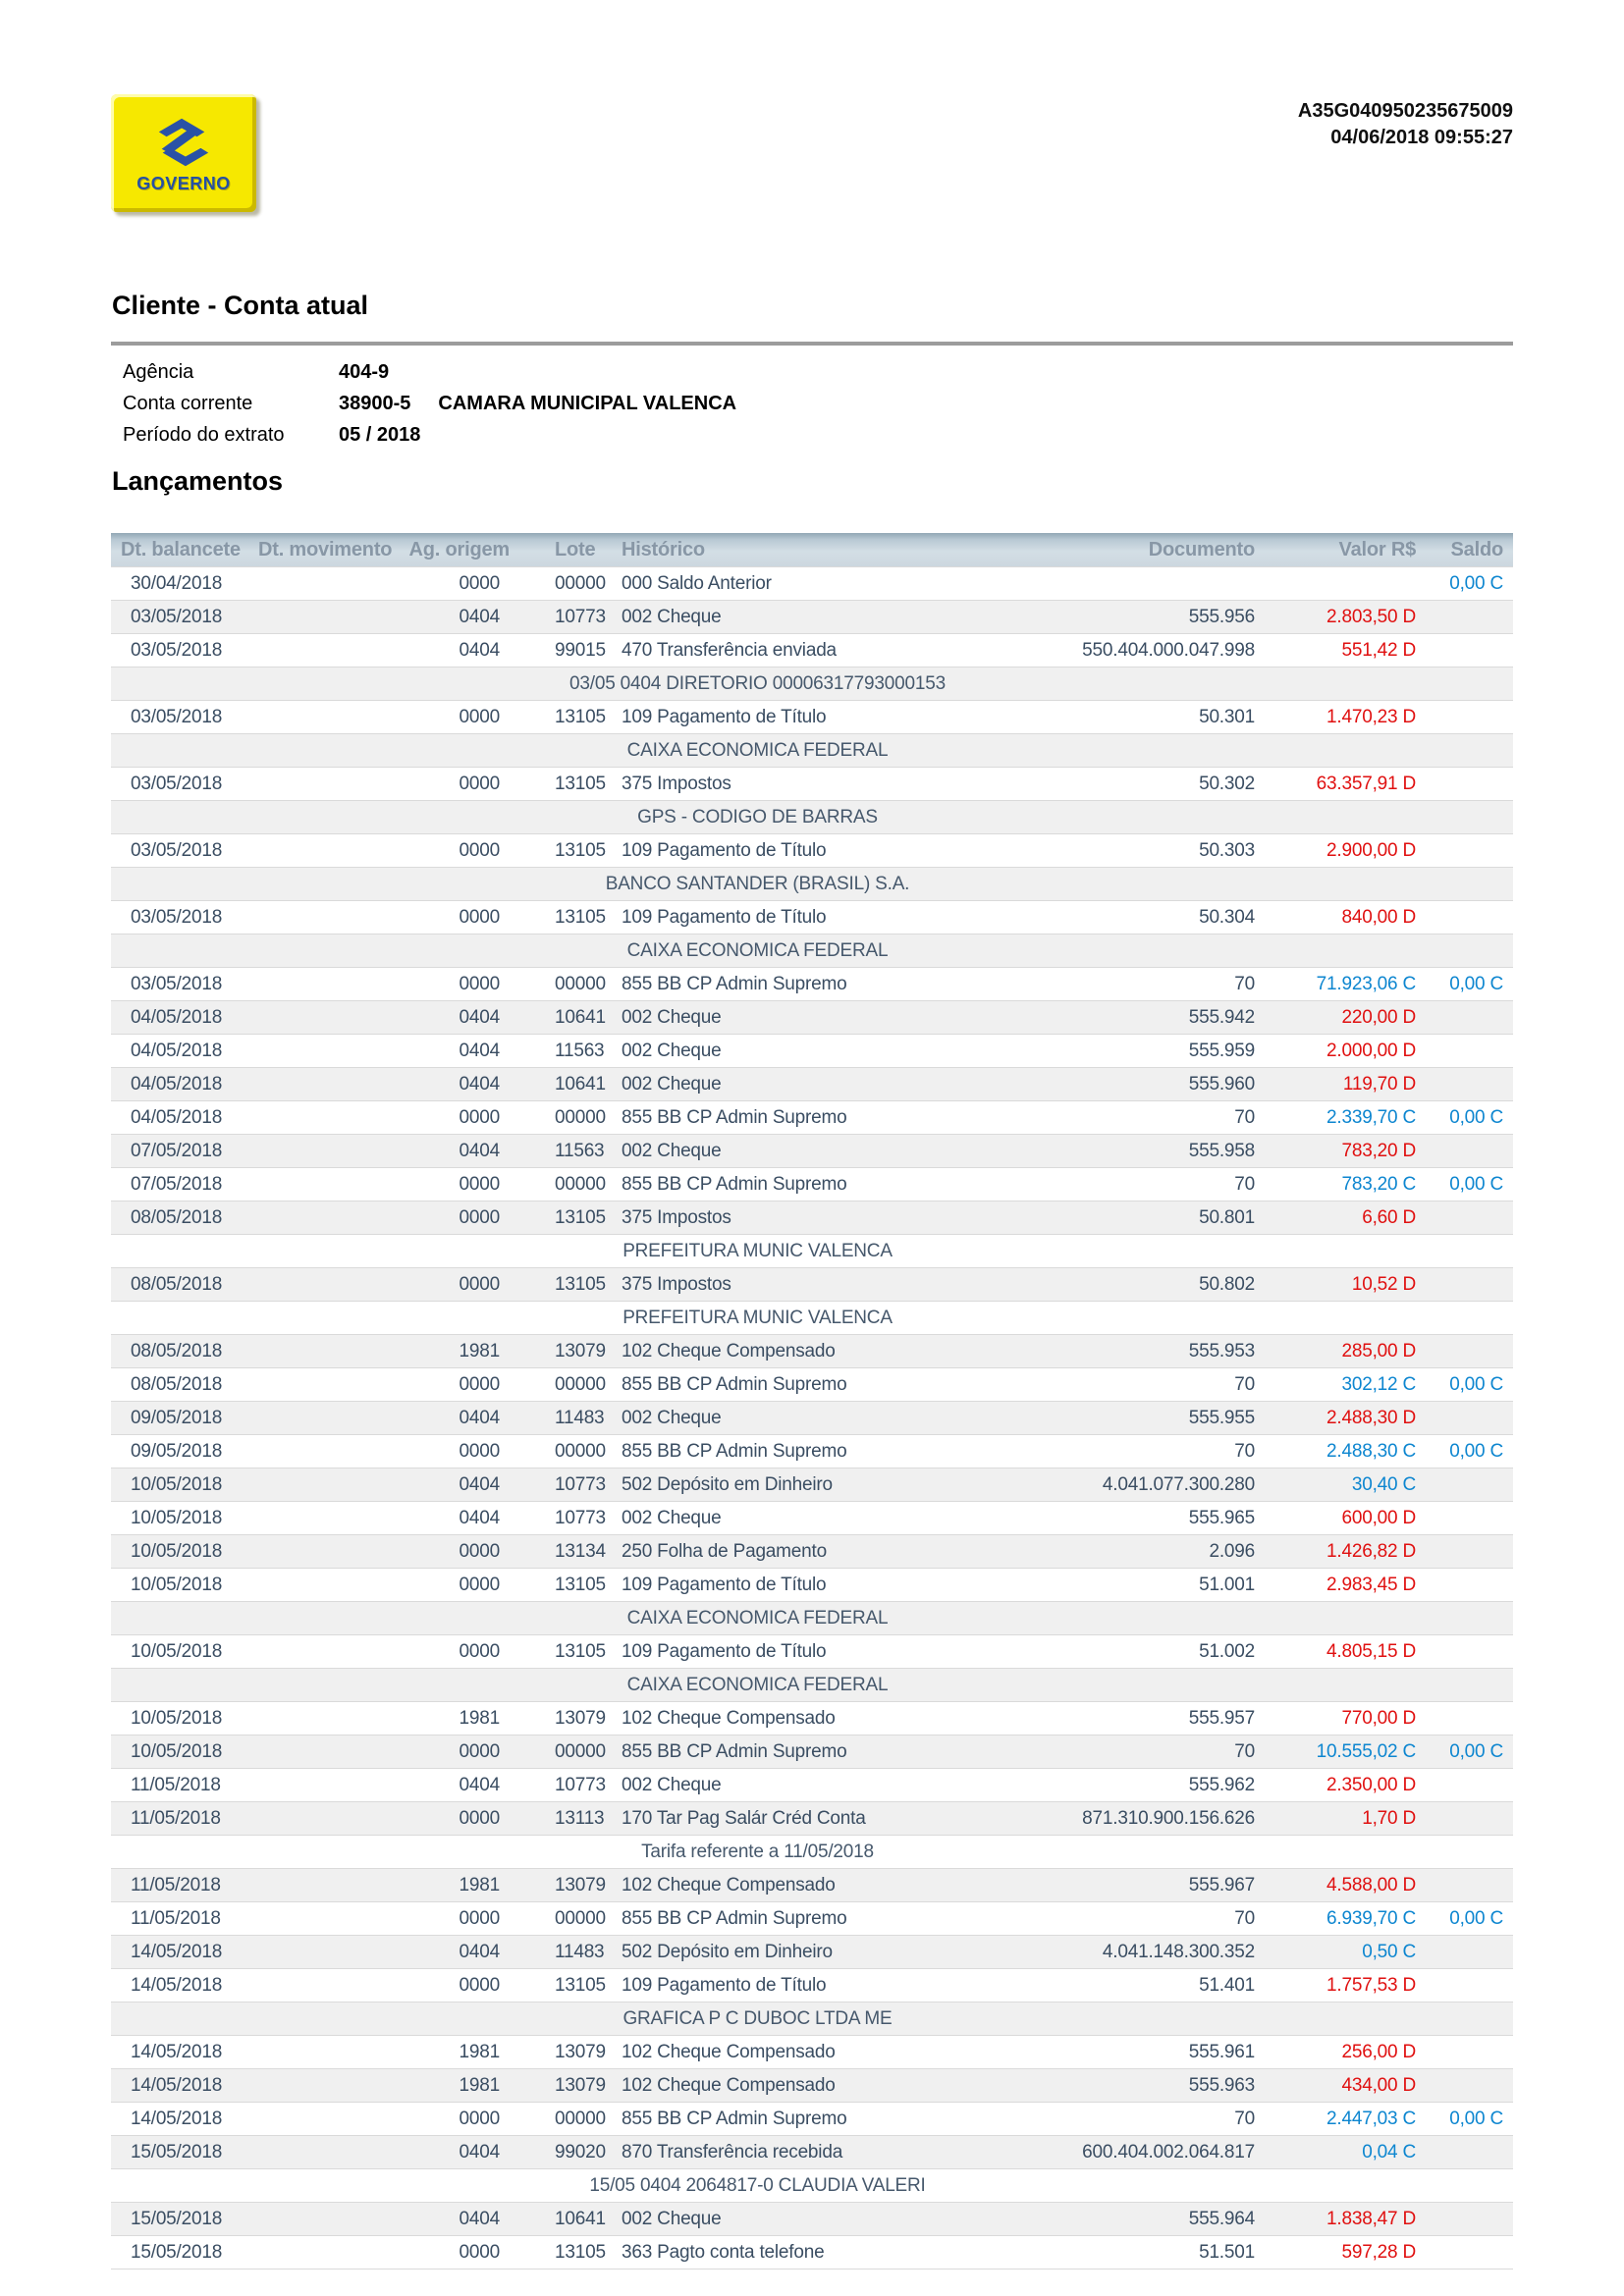  What do you see at coordinates (812, 344) in the screenshot?
I see `title-divider` at bounding box center [812, 344].